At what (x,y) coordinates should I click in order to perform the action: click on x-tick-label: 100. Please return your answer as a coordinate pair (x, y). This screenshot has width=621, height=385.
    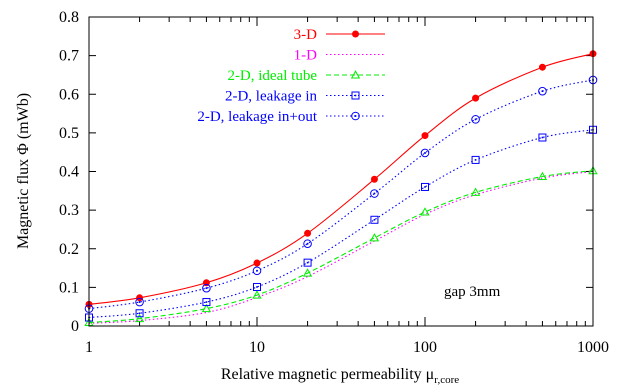
    Looking at the image, I should click on (425, 347).